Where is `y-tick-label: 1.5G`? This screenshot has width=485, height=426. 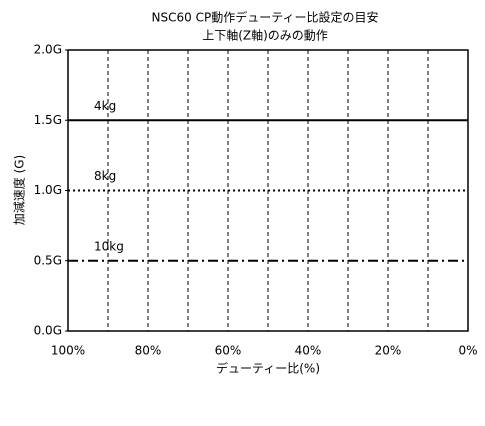 y-tick-label: 1.5G is located at coordinates (48, 120).